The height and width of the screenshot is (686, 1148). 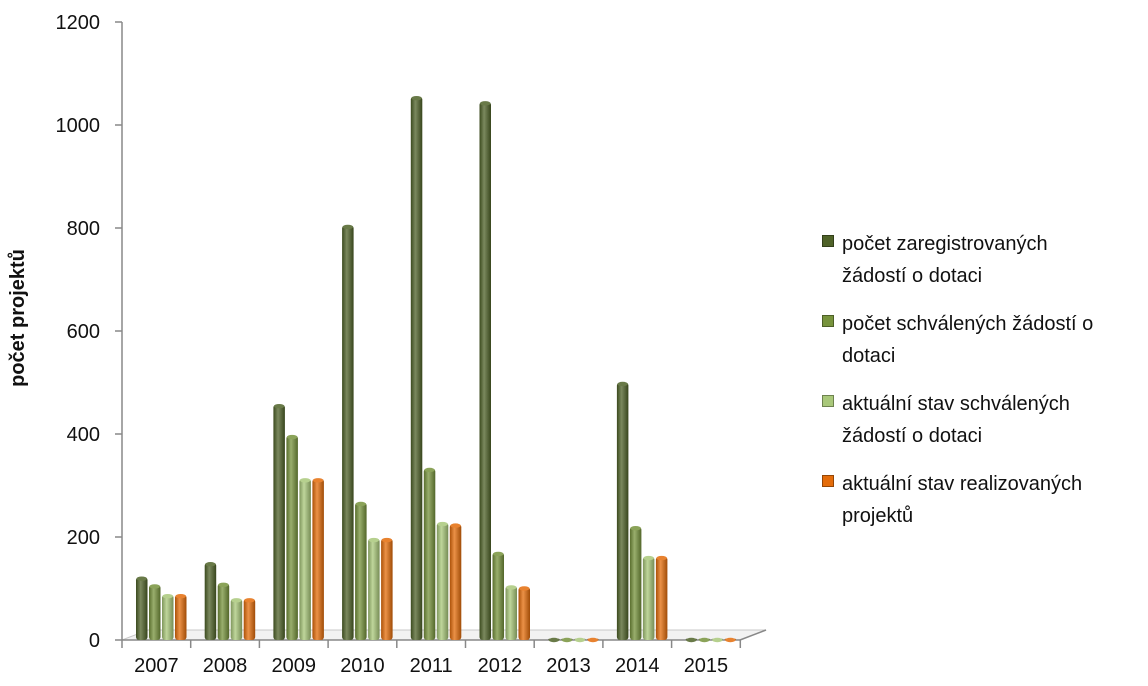 I want to click on legend-label: počet schválených žádostí o dotaci, so click(x=968, y=340).